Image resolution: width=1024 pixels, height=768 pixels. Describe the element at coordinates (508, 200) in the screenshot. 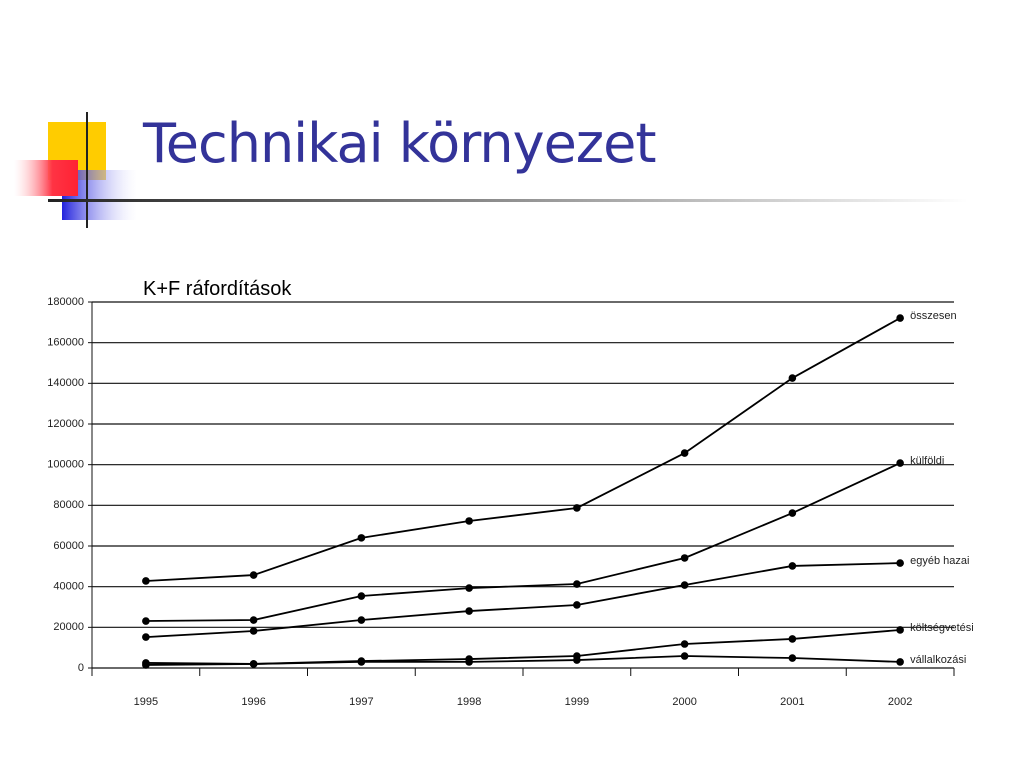

I see `deco-rule` at that location.